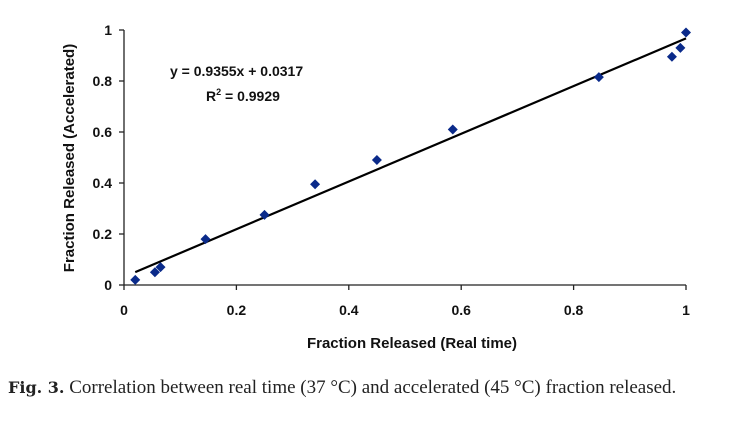 The width and height of the screenshot is (752, 434). What do you see at coordinates (103, 234) in the screenshot?
I see `y-tick-label: 0.2` at bounding box center [103, 234].